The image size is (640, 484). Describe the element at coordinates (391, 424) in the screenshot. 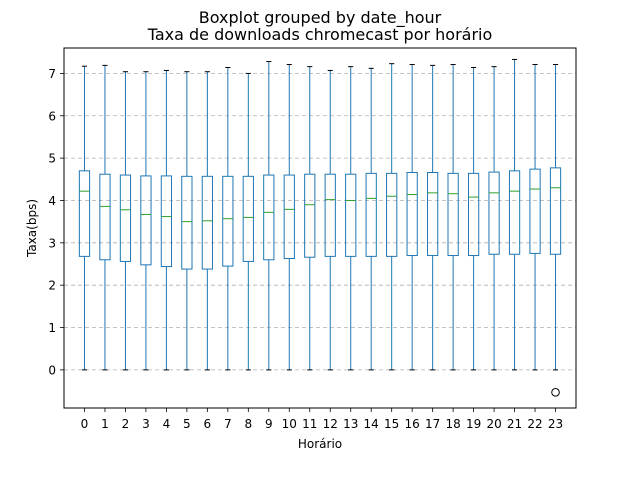

I see `x-tick-label: 15` at that location.